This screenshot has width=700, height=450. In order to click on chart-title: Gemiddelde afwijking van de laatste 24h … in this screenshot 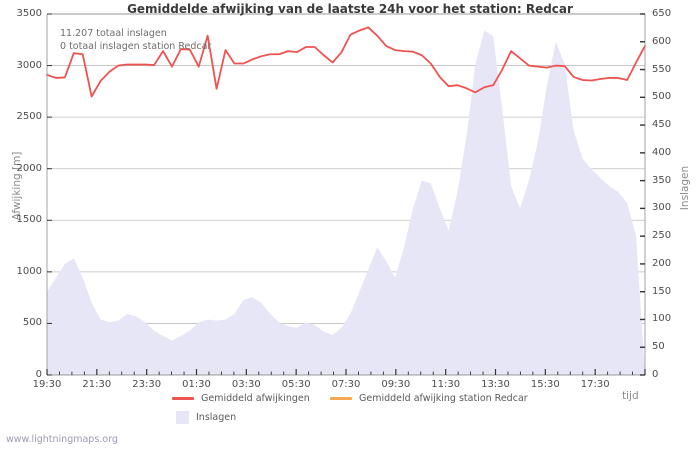, I will do `click(350, 9)`.